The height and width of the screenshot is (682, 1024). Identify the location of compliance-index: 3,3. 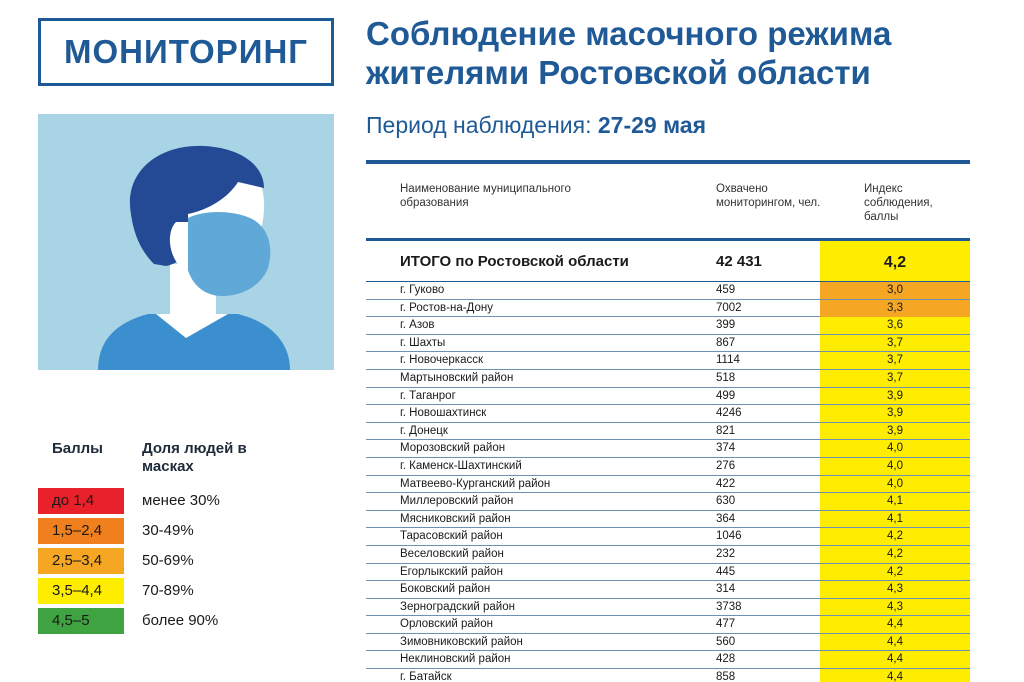
(895, 308).